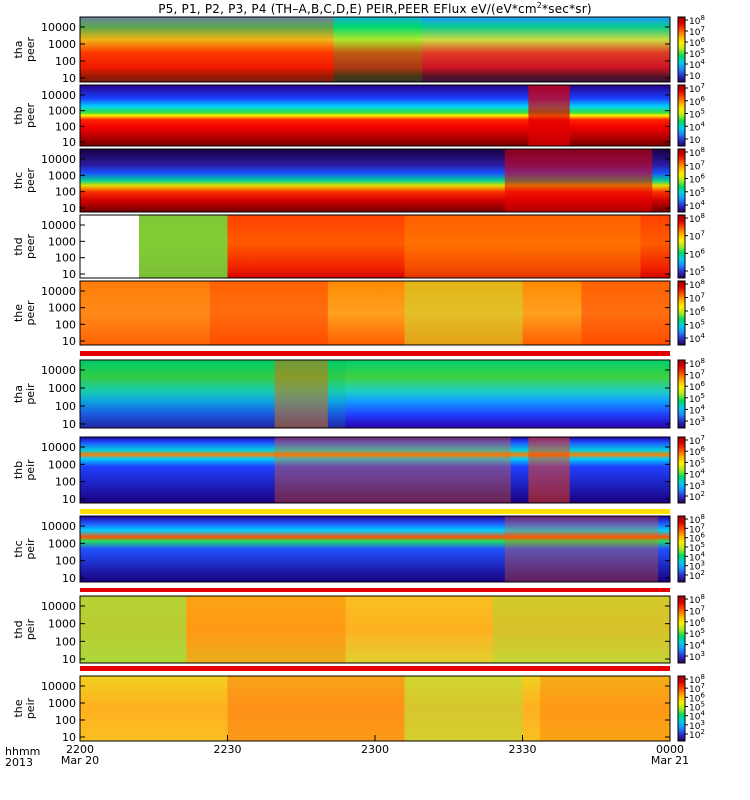  What do you see at coordinates (18, 394) in the screenshot?
I see `y-axis-label: tha` at bounding box center [18, 394].